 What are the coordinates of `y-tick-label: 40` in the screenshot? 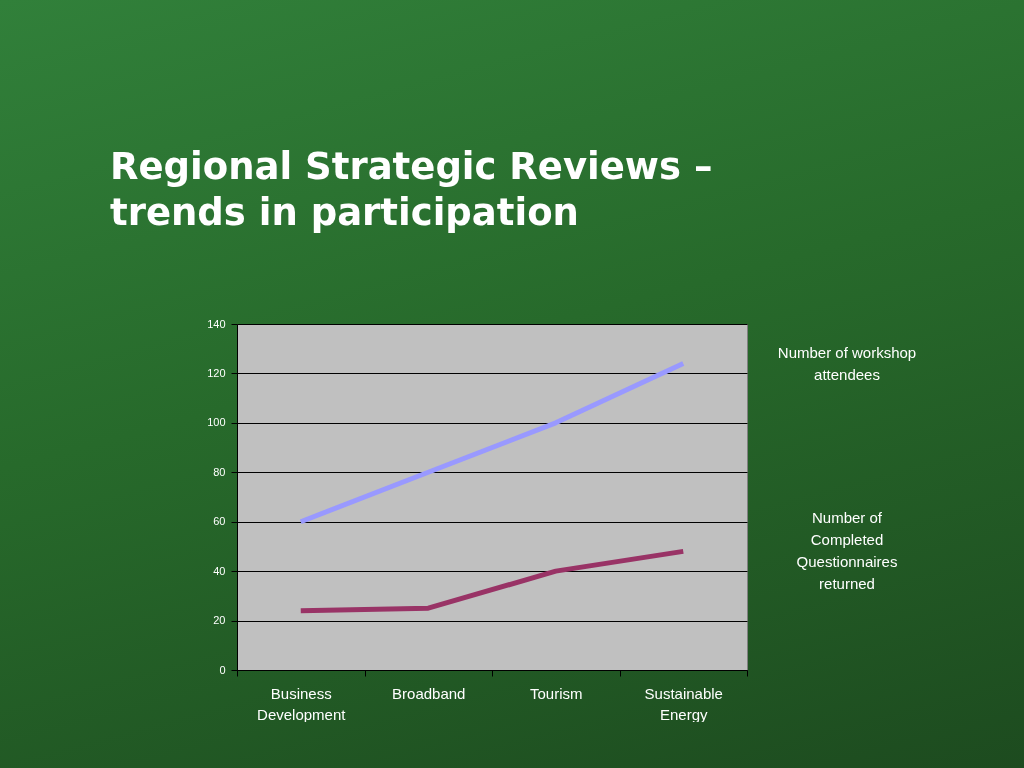 It's located at (219, 570).